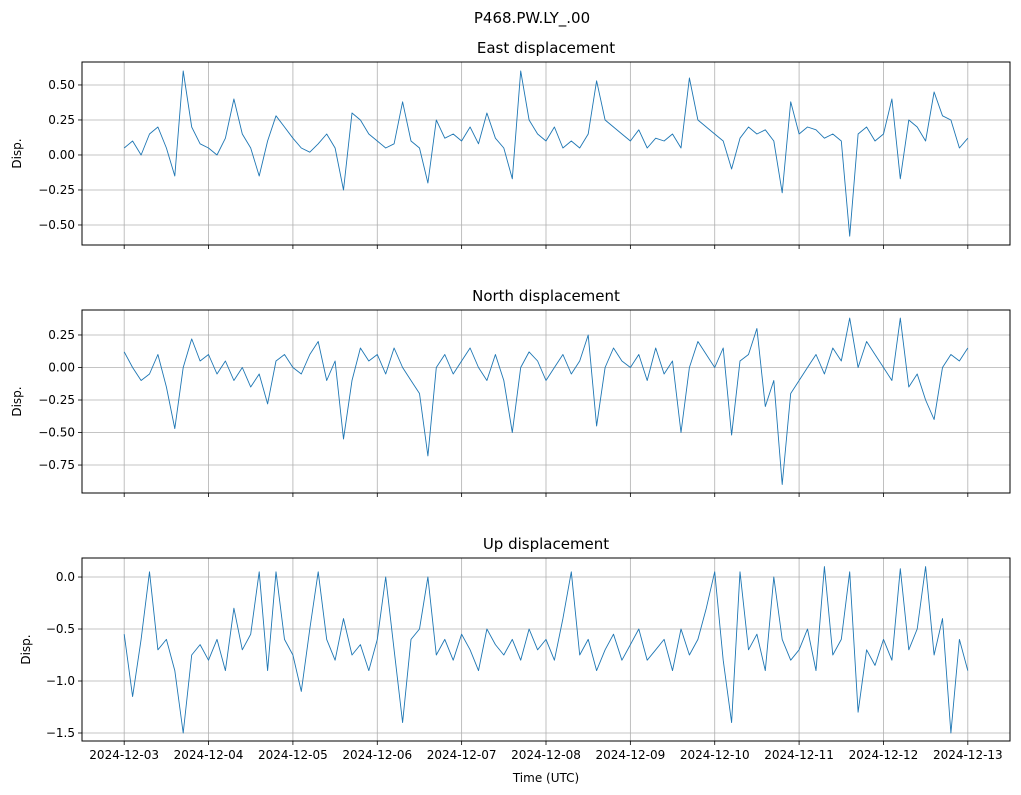  What do you see at coordinates (60, 733) in the screenshot?
I see `y-tick-label: −1.5` at bounding box center [60, 733].